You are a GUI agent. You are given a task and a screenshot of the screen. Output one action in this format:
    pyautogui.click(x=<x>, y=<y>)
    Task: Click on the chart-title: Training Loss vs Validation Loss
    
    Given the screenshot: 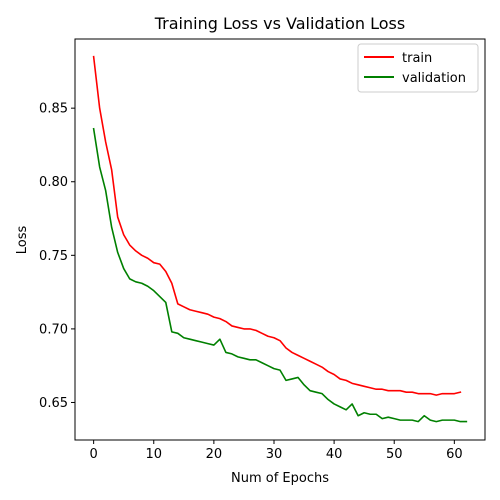 What is the action you would take?
    pyautogui.click(x=279, y=23)
    